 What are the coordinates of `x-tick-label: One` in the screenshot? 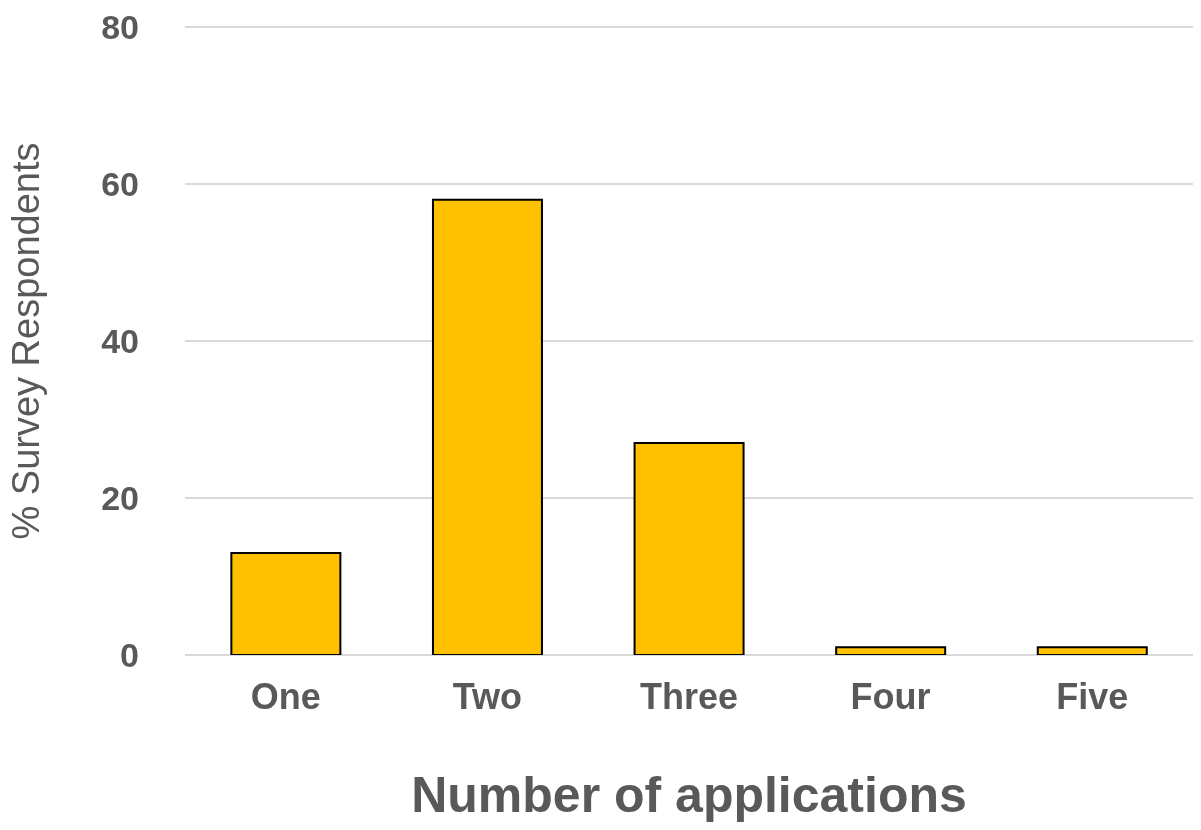 It's located at (285, 696).